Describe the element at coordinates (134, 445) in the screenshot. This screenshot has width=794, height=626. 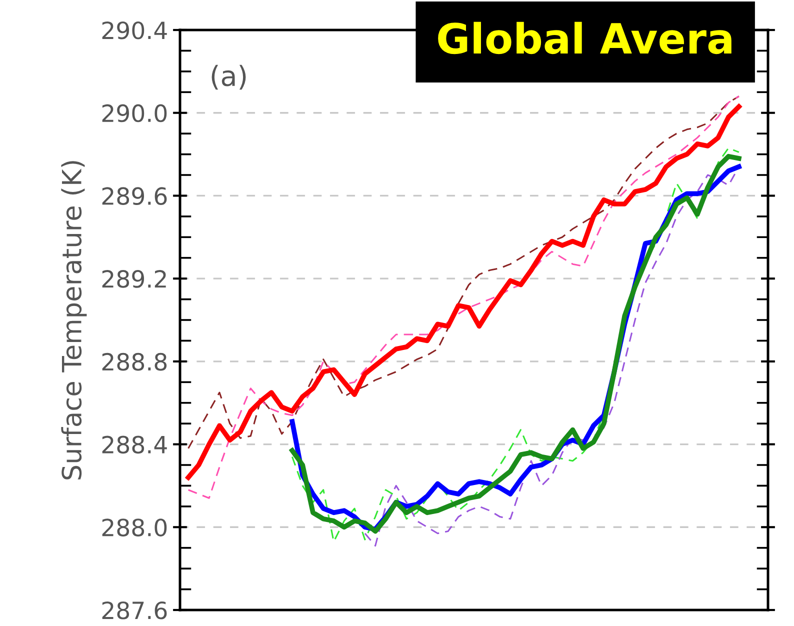
I see `y-tick-label: 288.4` at that location.